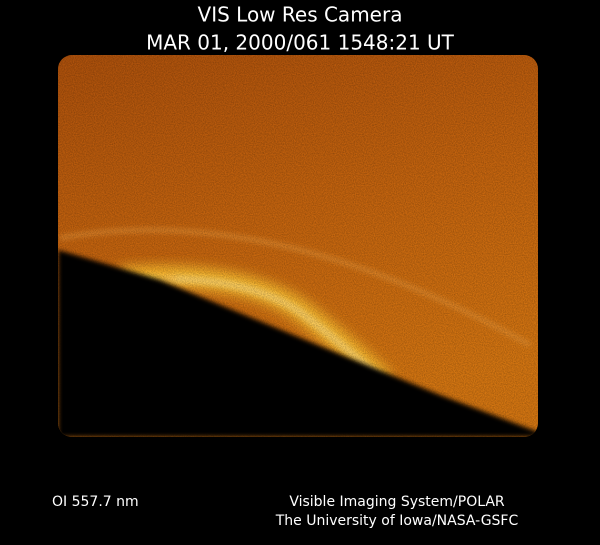 Image resolution: width=600 pixels, height=545 pixels. Describe the element at coordinates (397, 521) in the screenshot. I see `credit-line: The University of Iowa/NASA-GSFC` at that location.